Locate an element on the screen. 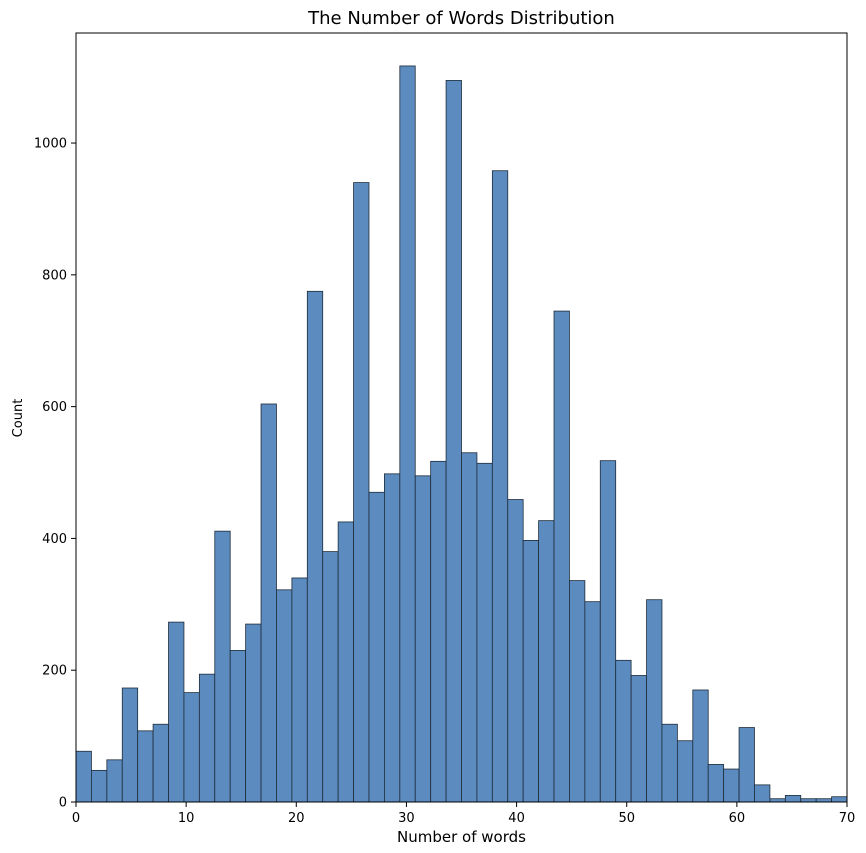 The image size is (866, 853). chart-title: The Number of Words Distribution is located at coordinates (461, 18).